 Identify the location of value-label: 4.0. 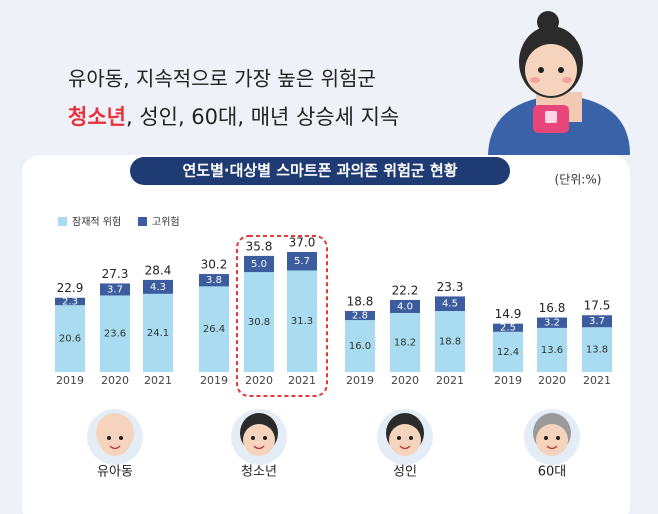
(405, 306).